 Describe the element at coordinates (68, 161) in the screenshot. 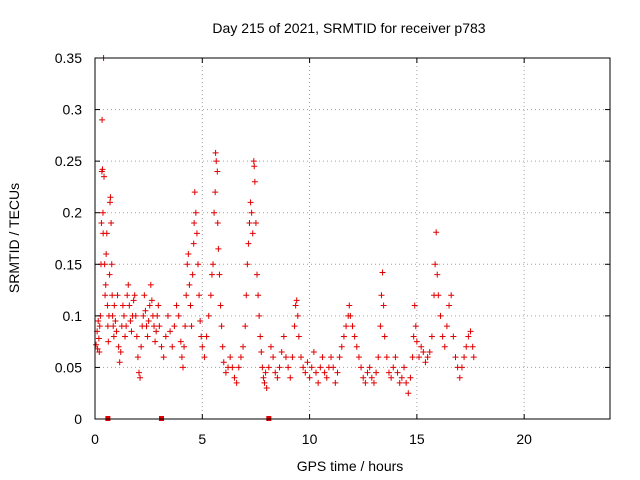

I see `y-tick-label: 0.25` at that location.